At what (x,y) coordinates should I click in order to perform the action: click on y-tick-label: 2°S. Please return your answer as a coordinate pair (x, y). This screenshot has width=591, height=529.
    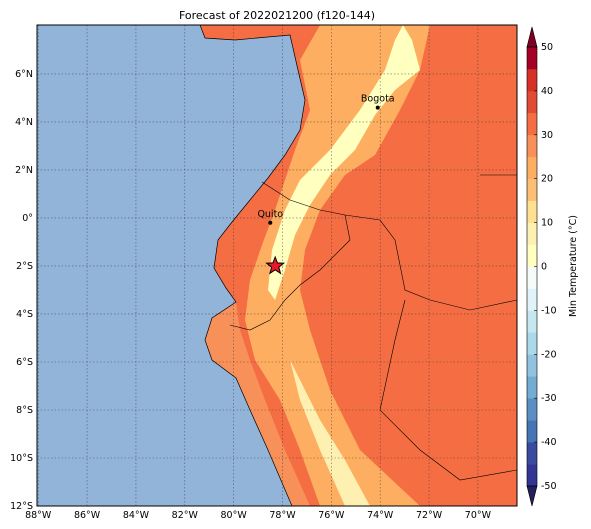
    Looking at the image, I should click on (24, 266).